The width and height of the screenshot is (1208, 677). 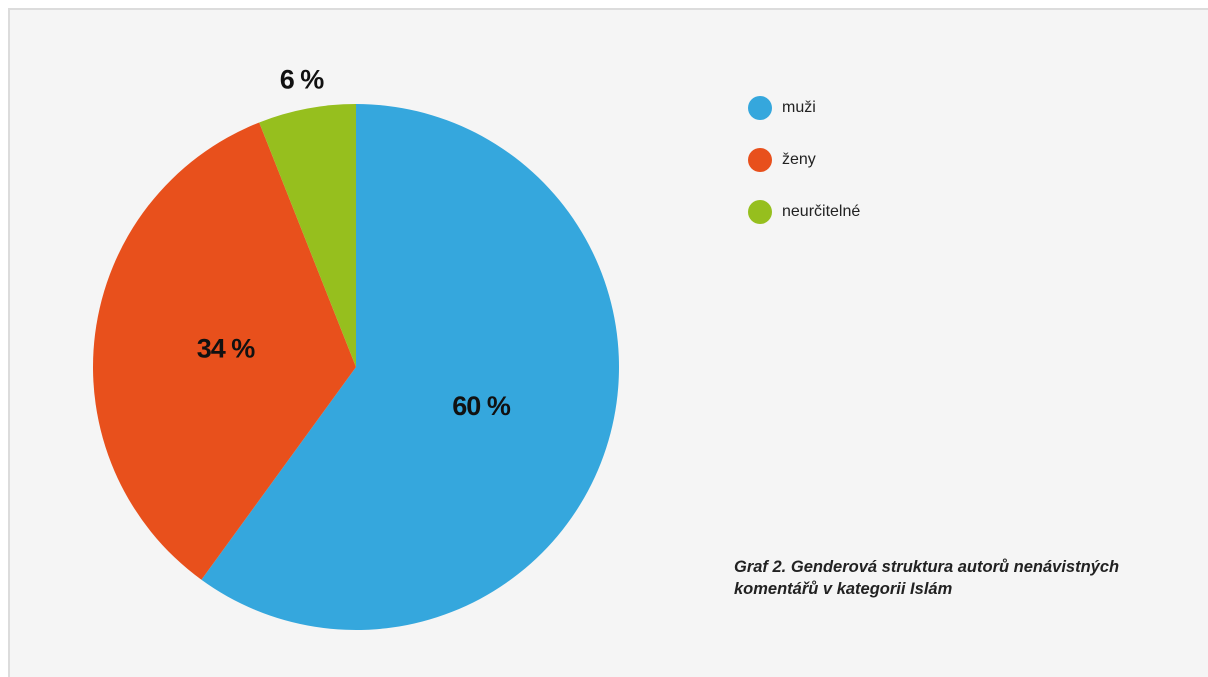 What do you see at coordinates (481, 406) in the screenshot?
I see `data-label: 60 %` at bounding box center [481, 406].